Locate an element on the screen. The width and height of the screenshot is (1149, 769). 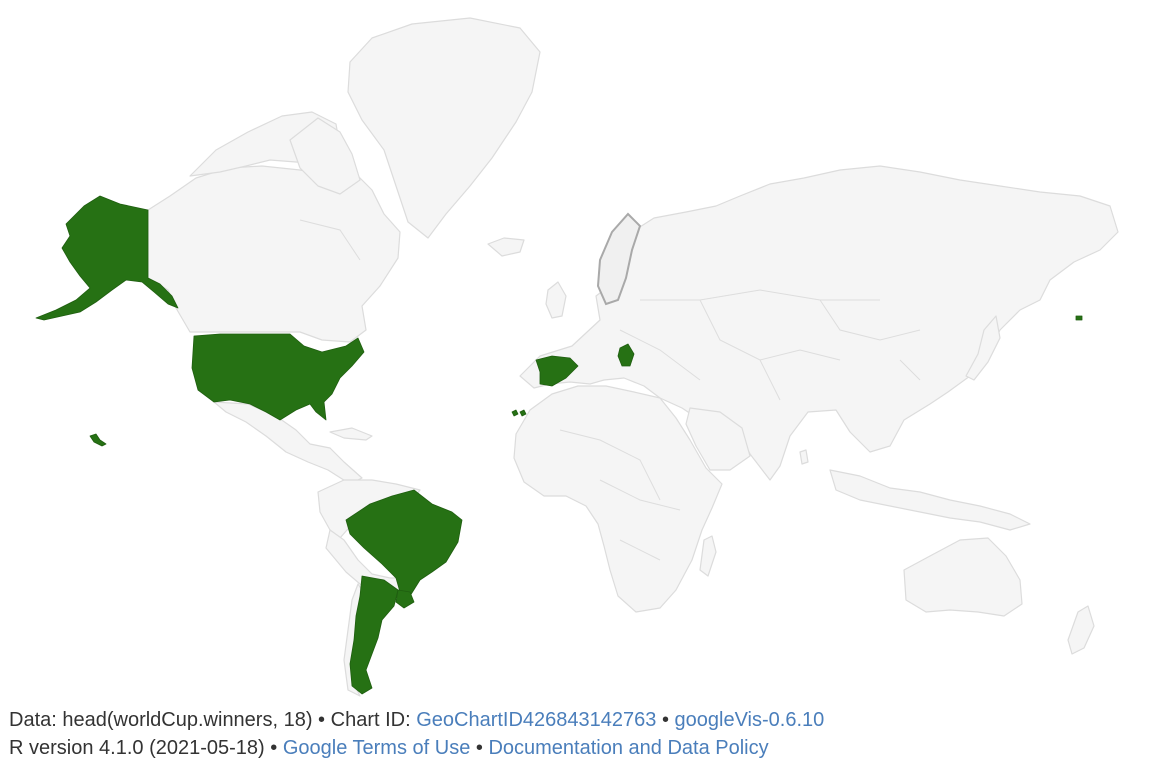
region-africa is located at coordinates (618, 499).